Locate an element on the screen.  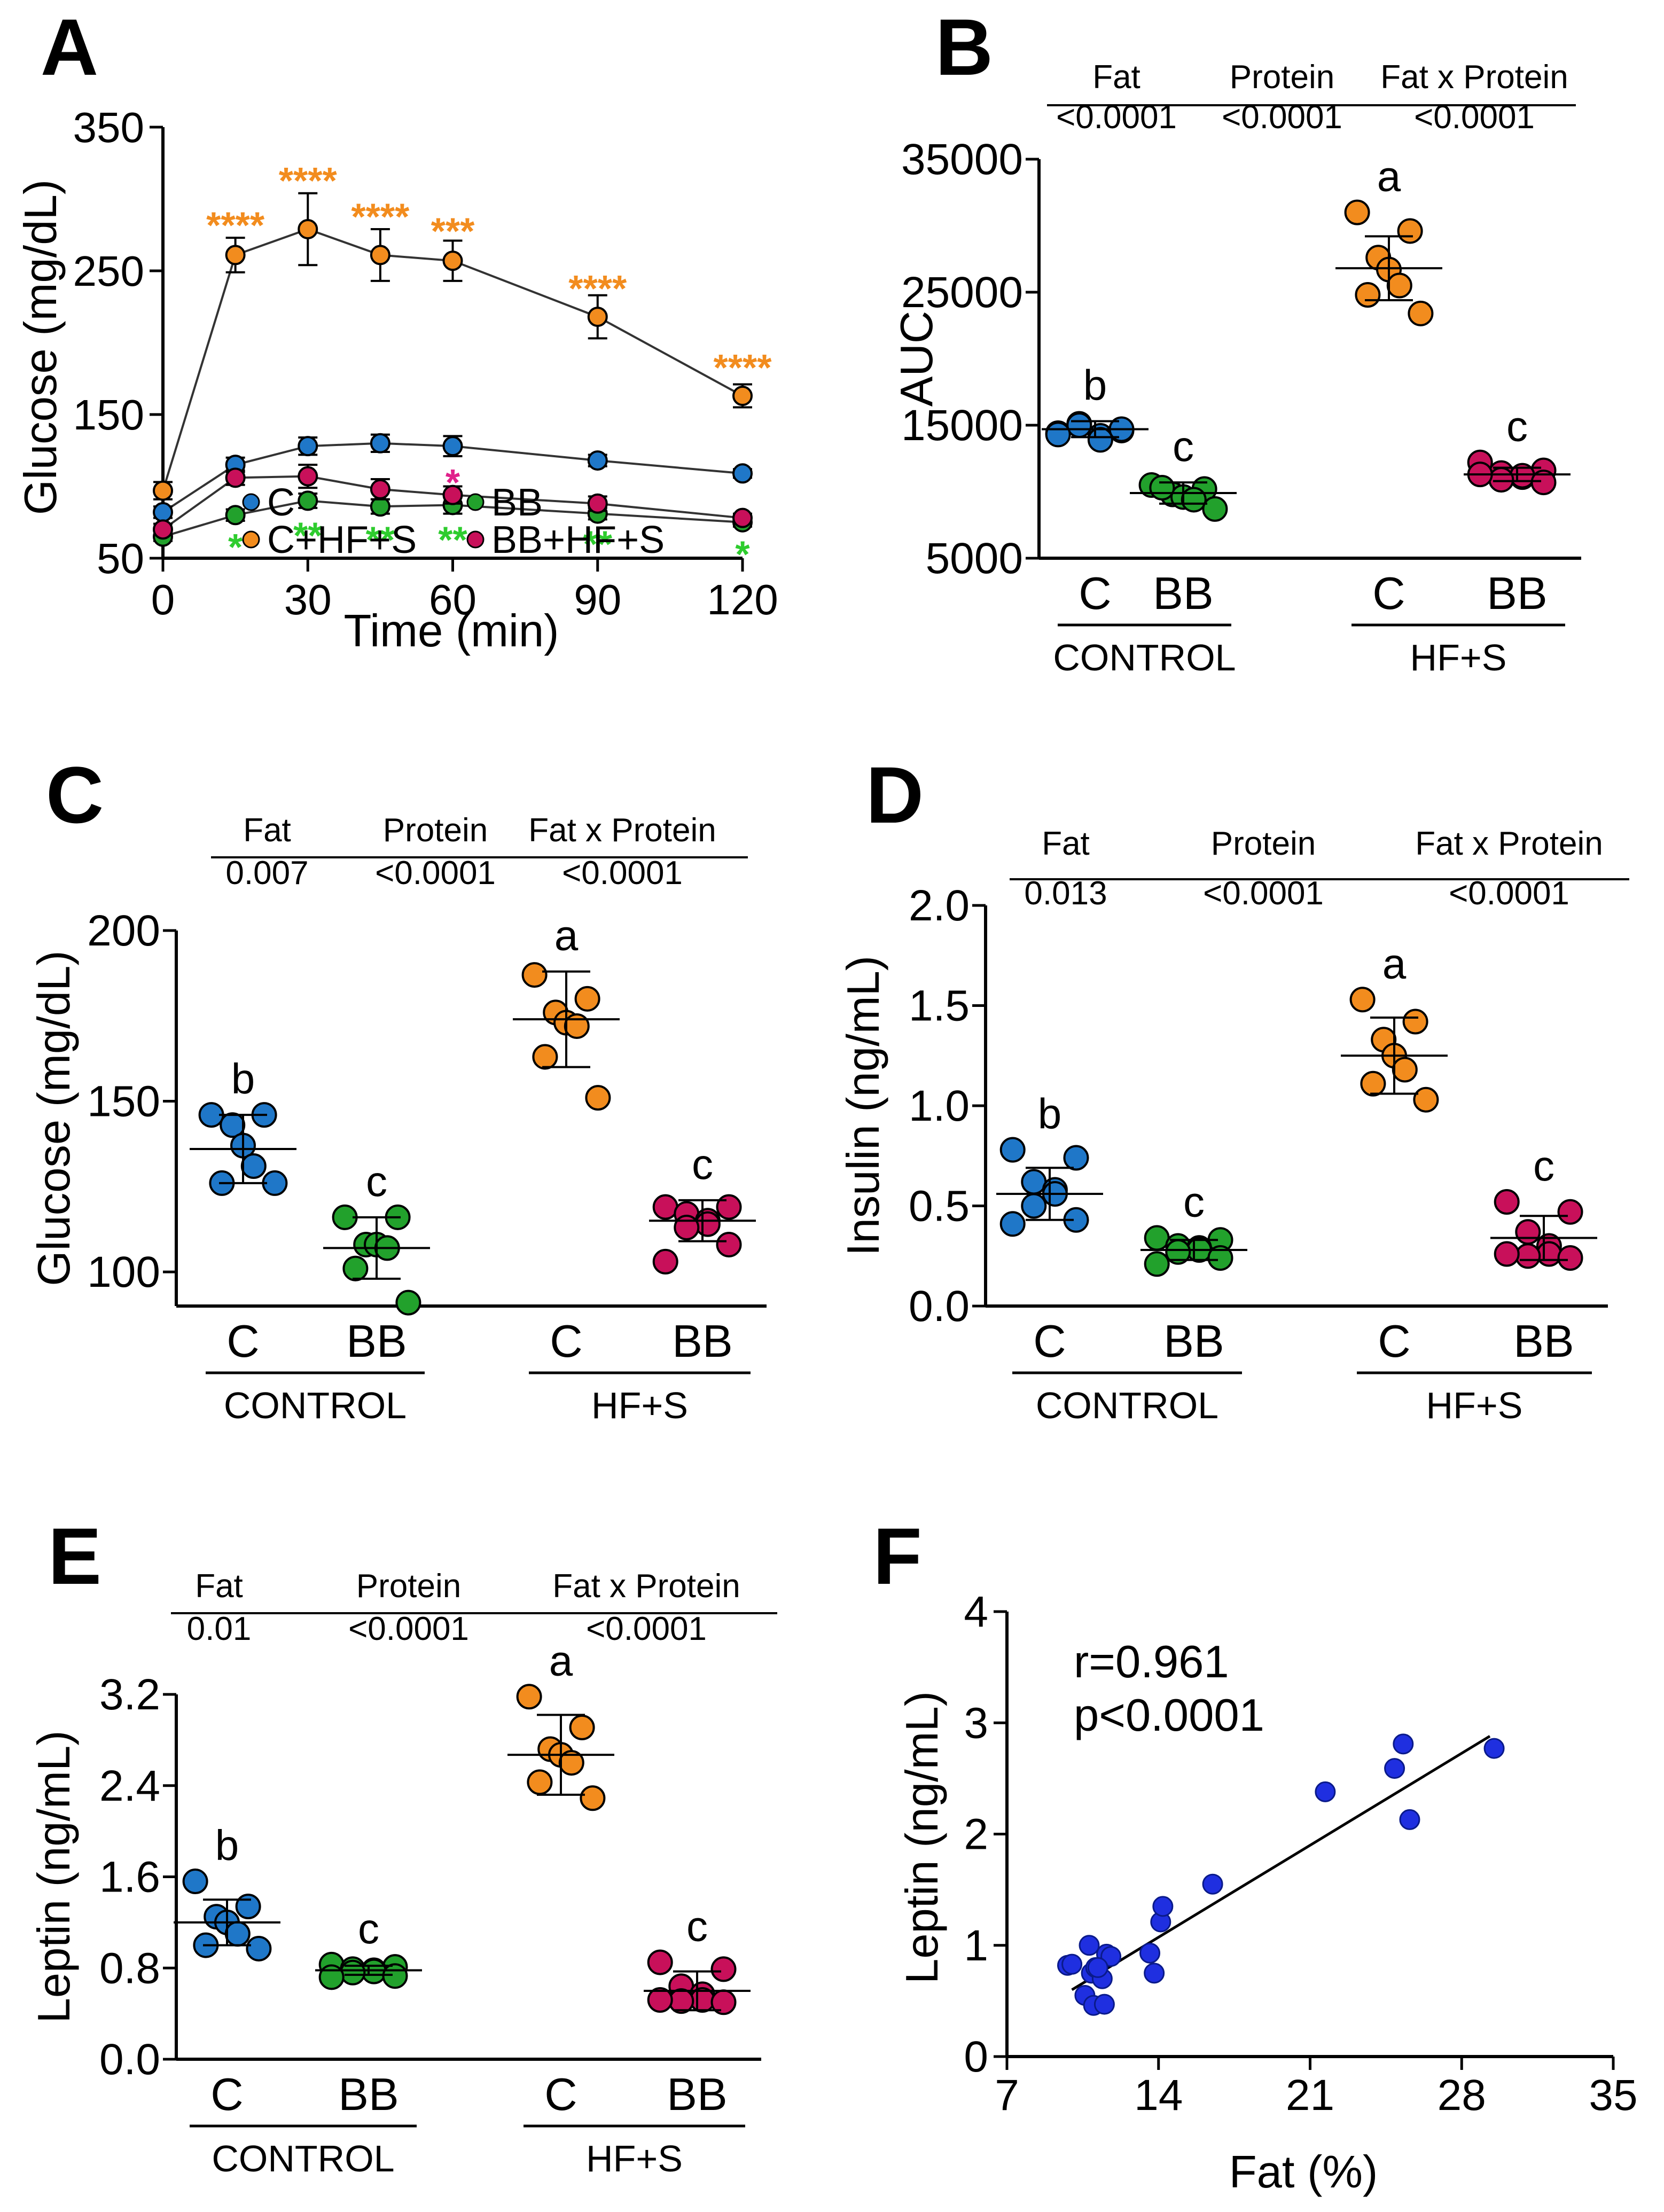
x-tick-label: 35 is located at coordinates (1613, 2095).